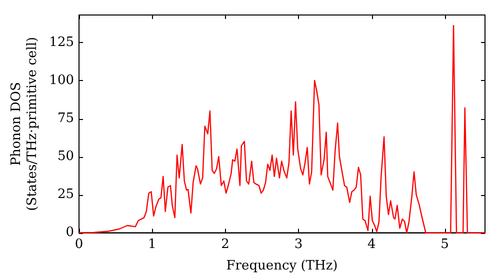 This screenshot has width=500, height=280. What do you see at coordinates (152, 244) in the screenshot?
I see `x-tick-label: 1` at bounding box center [152, 244].